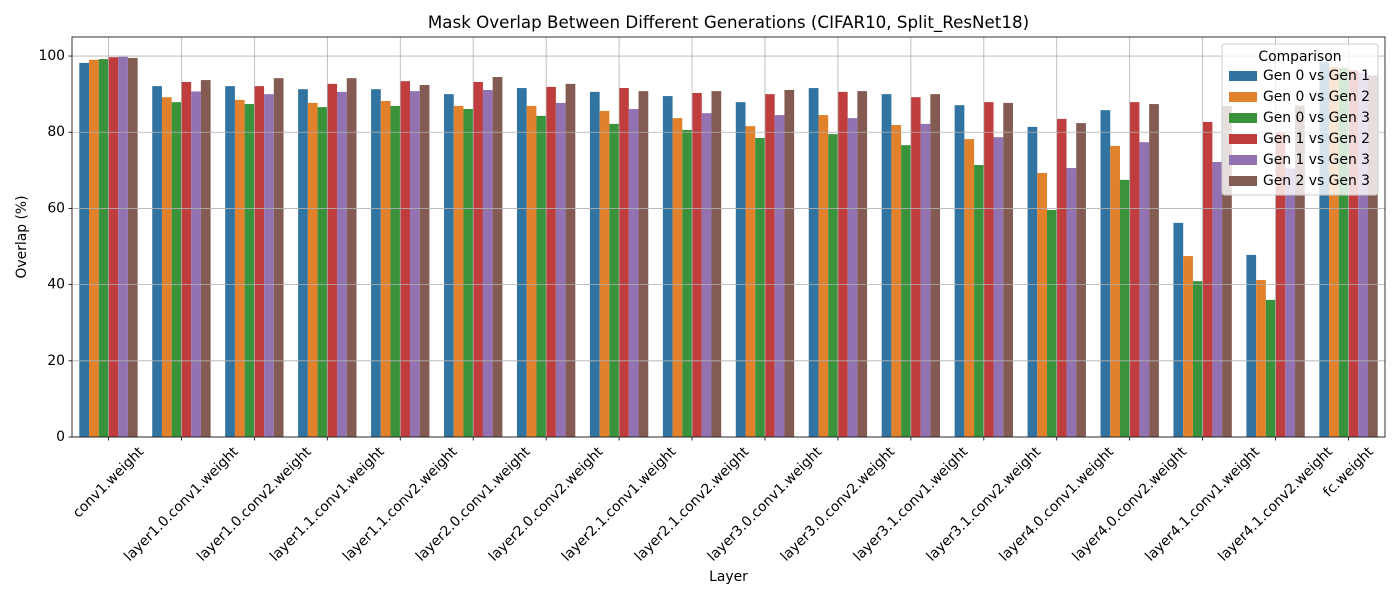 This screenshot has height=600, width=1400. What do you see at coordinates (278, 257) in the screenshot?
I see `bar-gen-2-vs-gen-3-layer1-0-conv2-weight` at bounding box center [278, 257].